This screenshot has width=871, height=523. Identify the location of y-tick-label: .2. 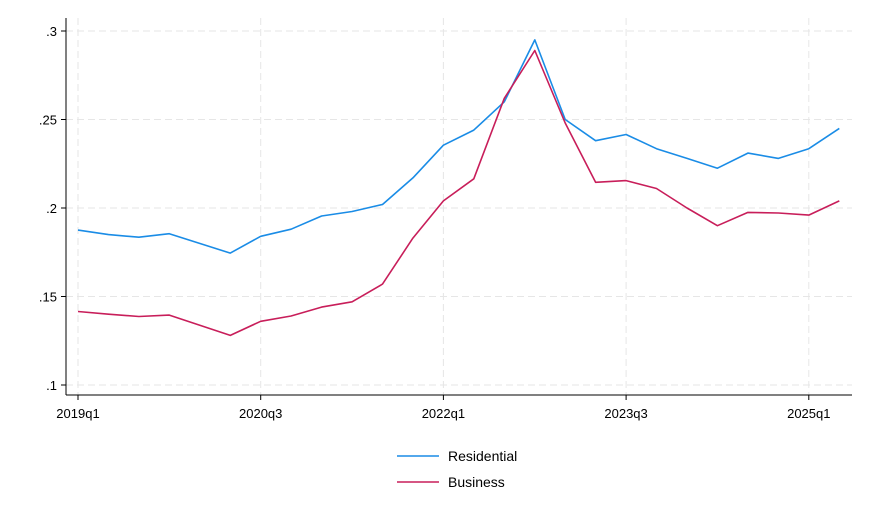
(51, 208).